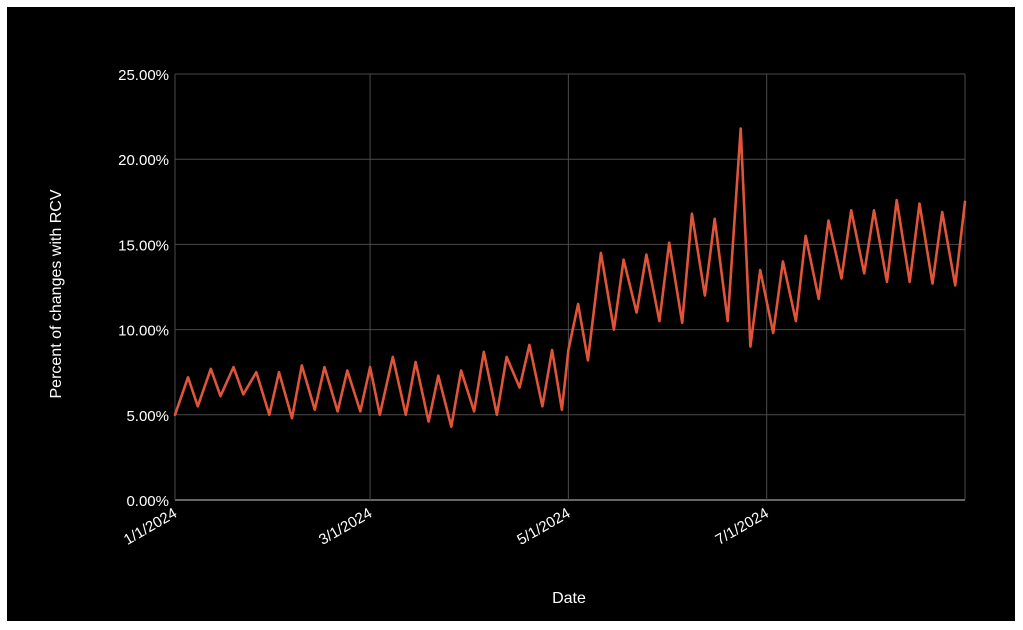 This screenshot has width=1023, height=630. Describe the element at coordinates (143, 75) in the screenshot. I see `y-tick-label: 25.00%` at that location.